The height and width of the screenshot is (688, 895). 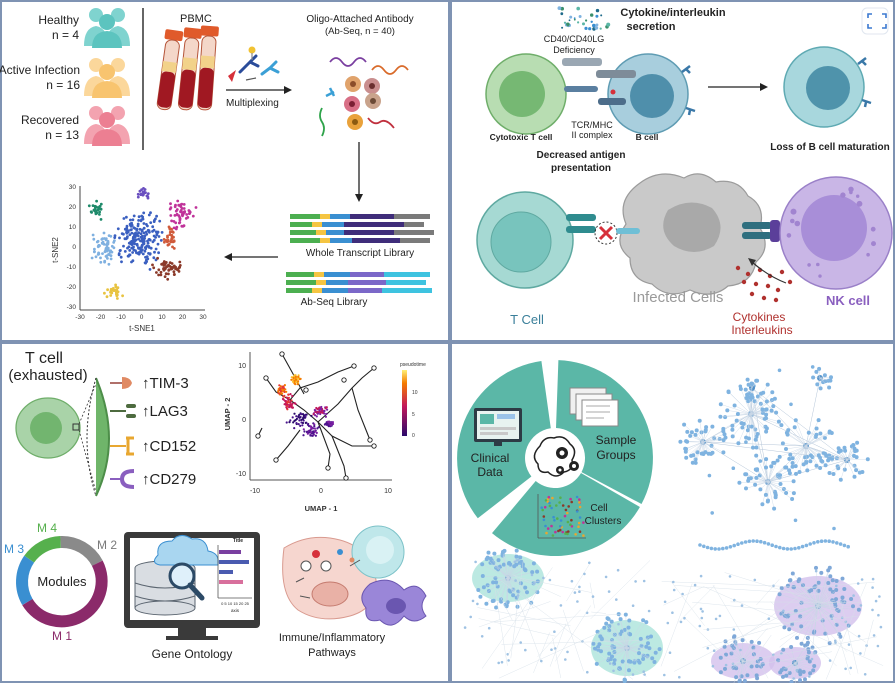 What do you see at coordinates (875, 21) in the screenshot?
I see `expand-icon` at bounding box center [875, 21].